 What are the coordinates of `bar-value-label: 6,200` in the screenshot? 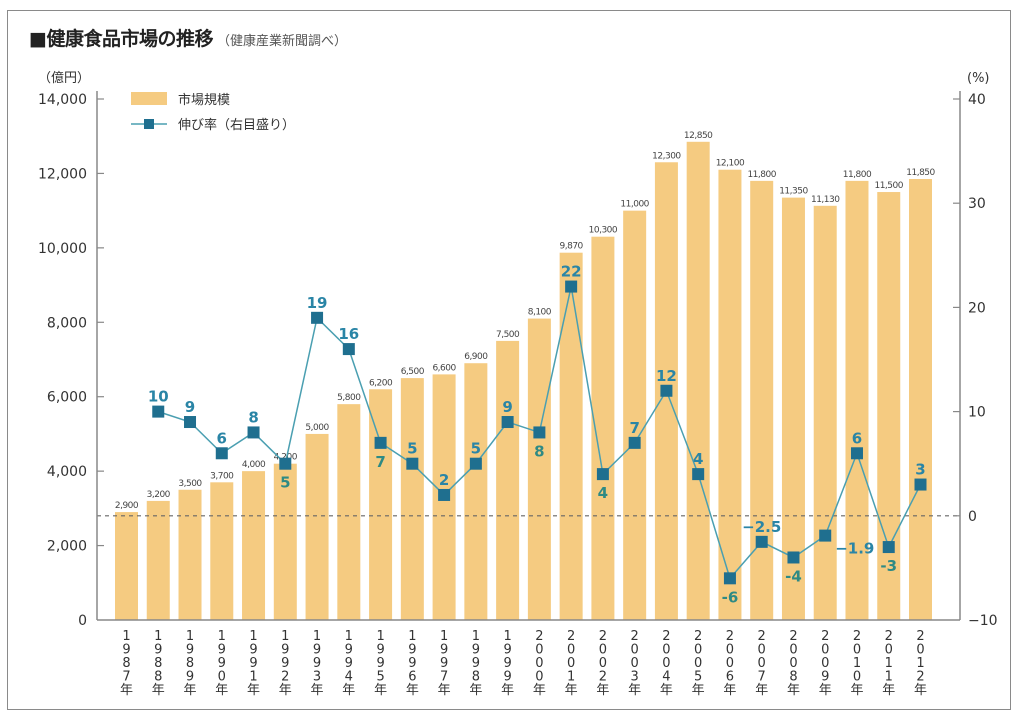 It's located at (381, 383).